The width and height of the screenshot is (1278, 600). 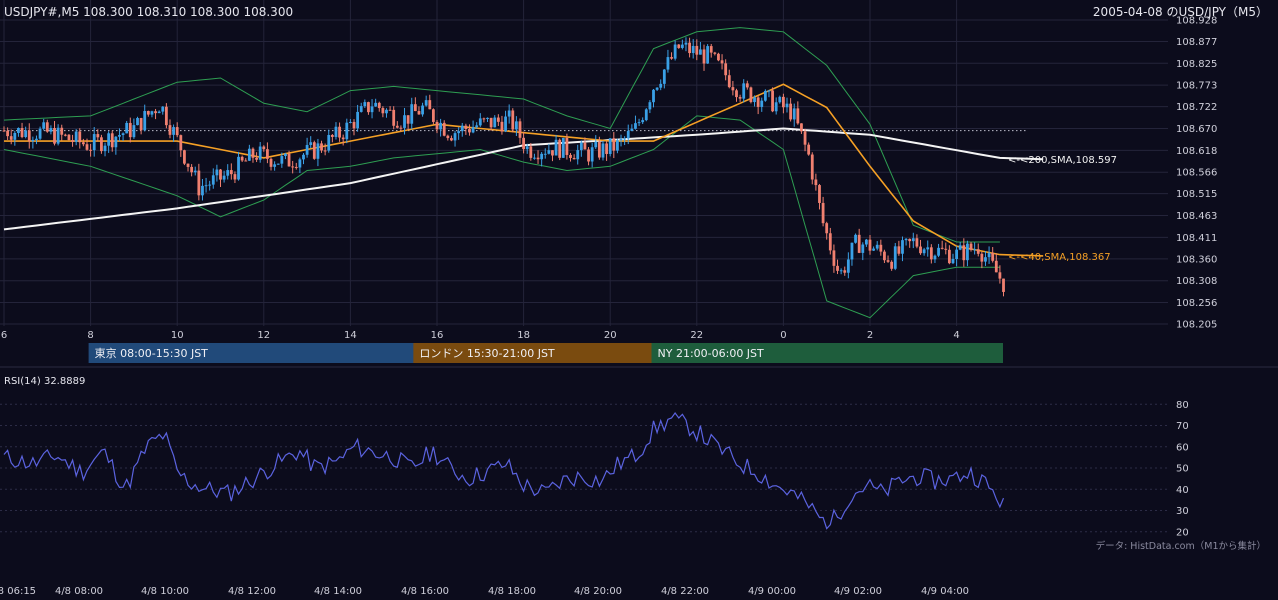 What do you see at coordinates (1196, 303) in the screenshot?
I see `price-tick-label: 108.256` at bounding box center [1196, 303].